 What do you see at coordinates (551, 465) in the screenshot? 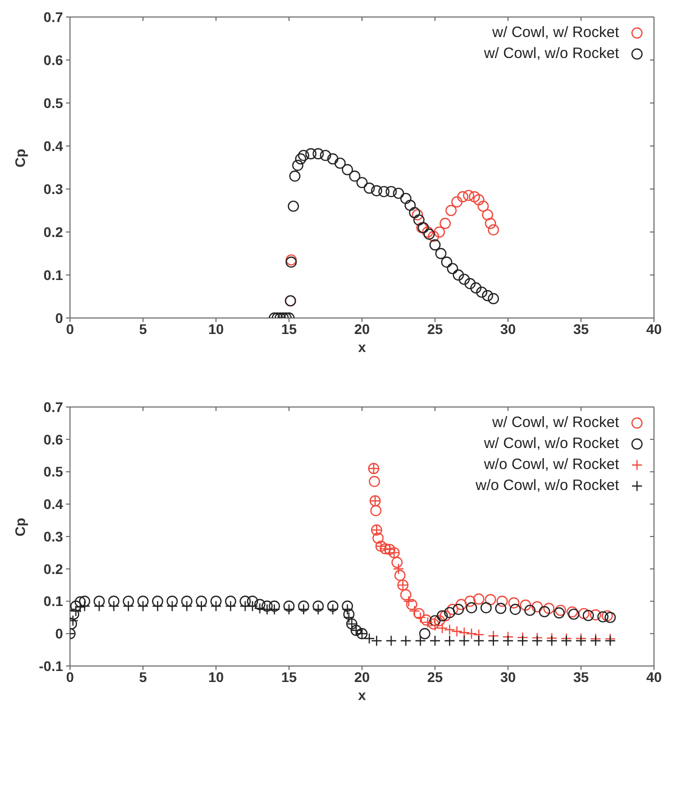
I see `legend-label: w/o Cowl, w/ Rocket` at bounding box center [551, 465].